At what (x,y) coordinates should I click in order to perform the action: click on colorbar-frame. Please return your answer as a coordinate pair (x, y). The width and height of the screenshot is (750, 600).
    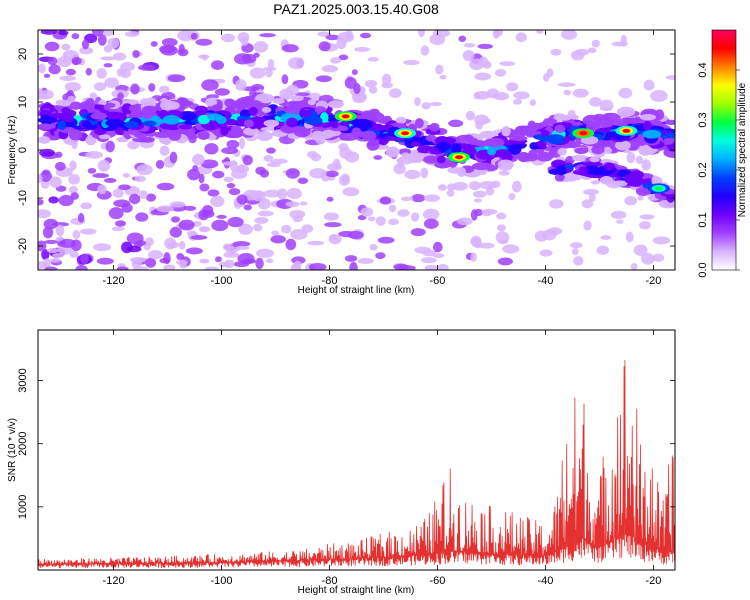
    Looking at the image, I should click on (724, 150).